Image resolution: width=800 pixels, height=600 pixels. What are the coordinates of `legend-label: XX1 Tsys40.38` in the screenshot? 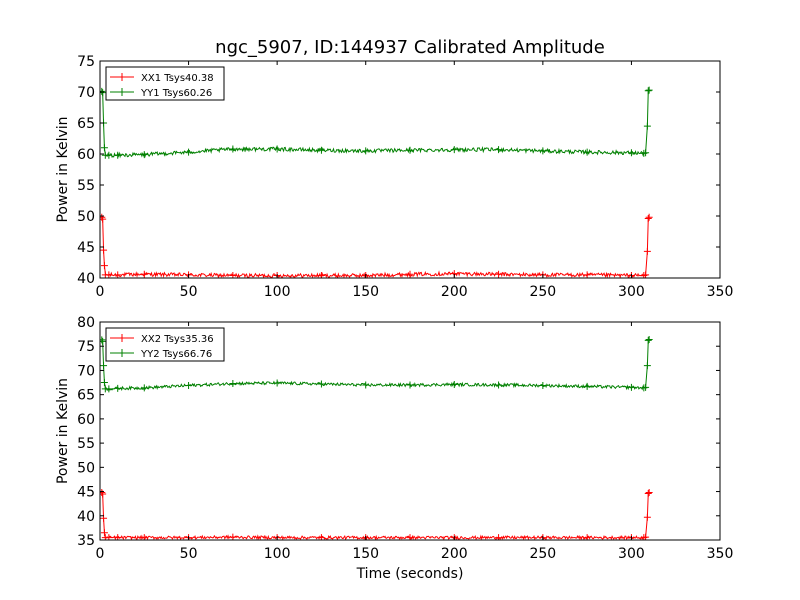 It's located at (177, 78).